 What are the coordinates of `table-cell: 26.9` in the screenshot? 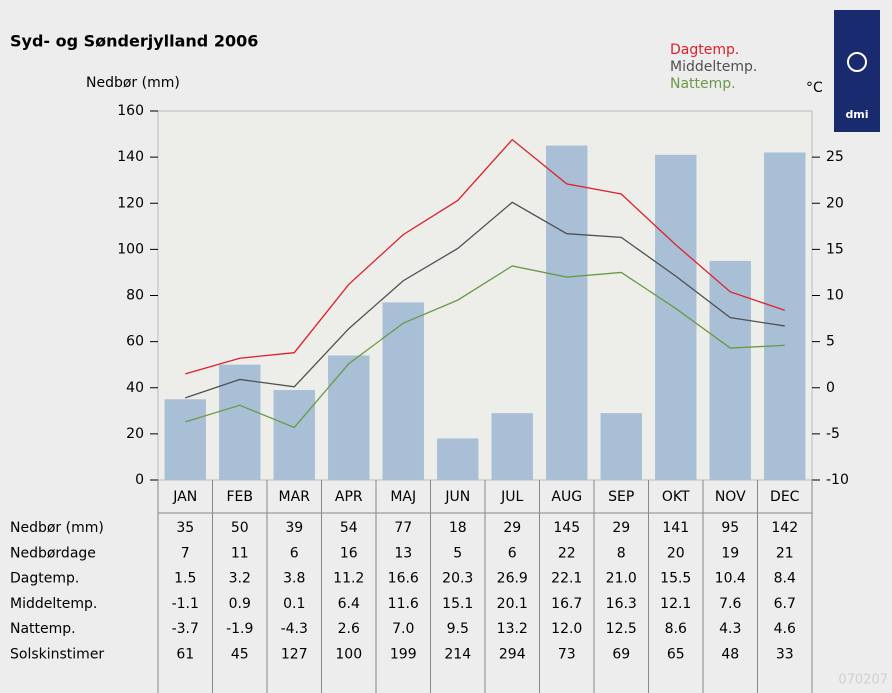 It's located at (512, 579).